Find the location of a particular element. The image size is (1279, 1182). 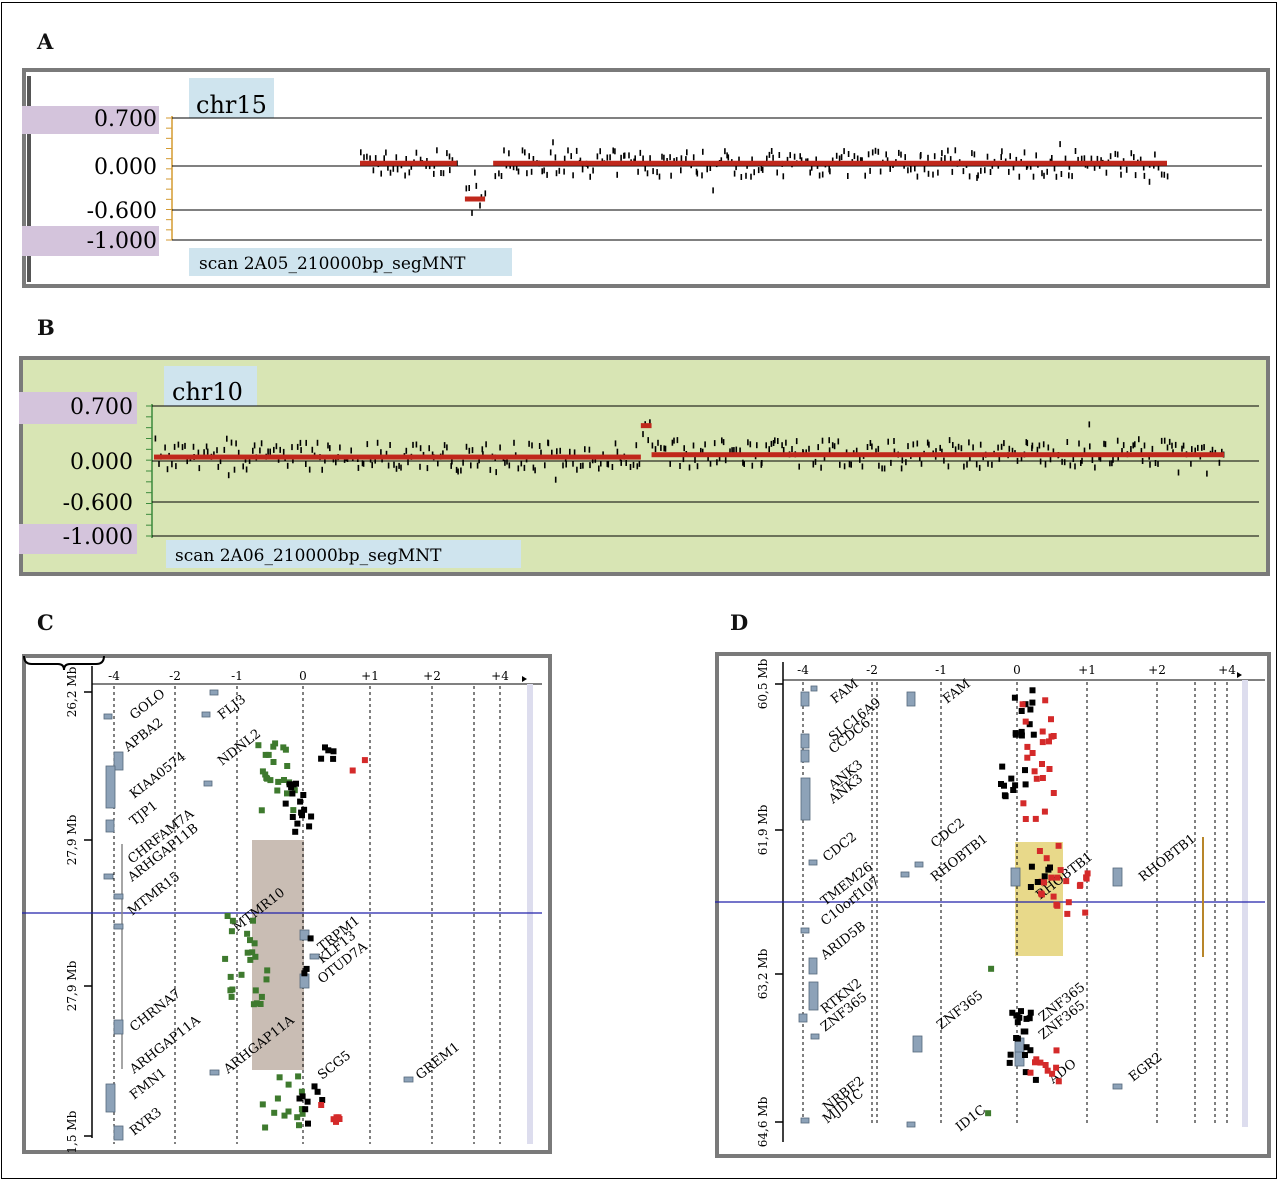

b-segment is located at coordinates (937, 455).